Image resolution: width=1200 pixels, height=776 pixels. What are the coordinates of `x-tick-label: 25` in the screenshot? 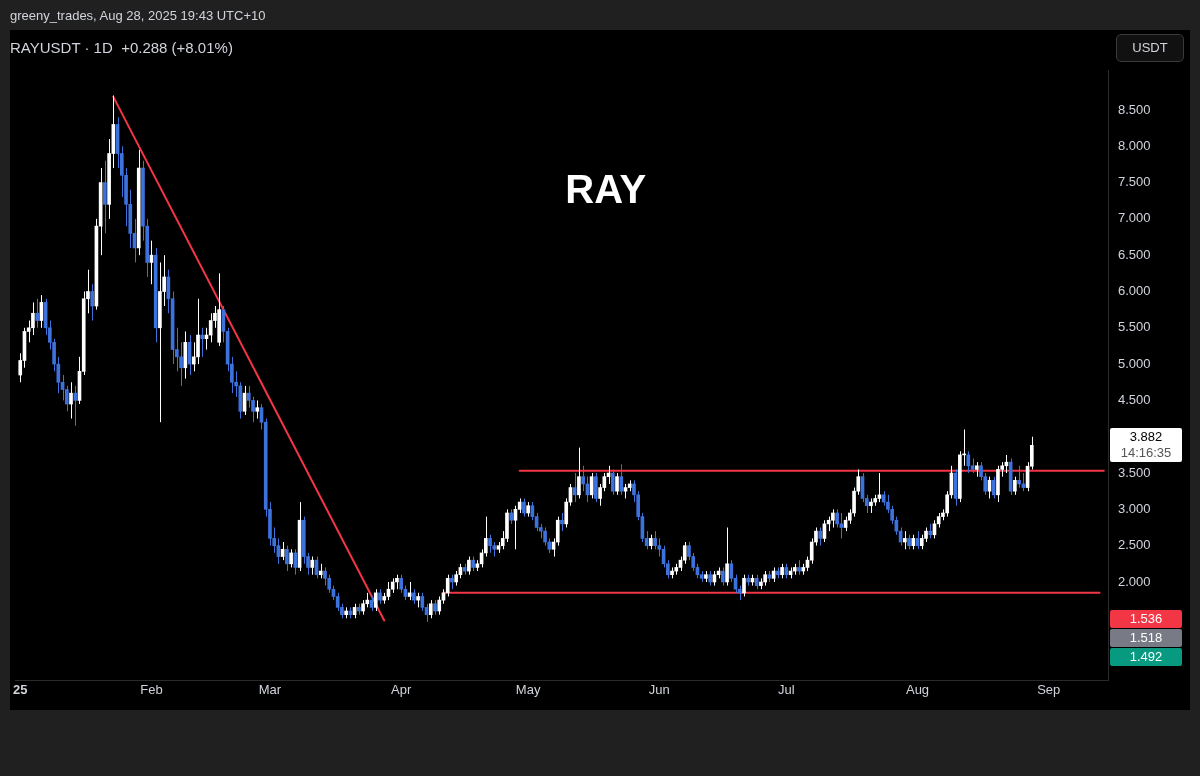 It's located at (20, 690).